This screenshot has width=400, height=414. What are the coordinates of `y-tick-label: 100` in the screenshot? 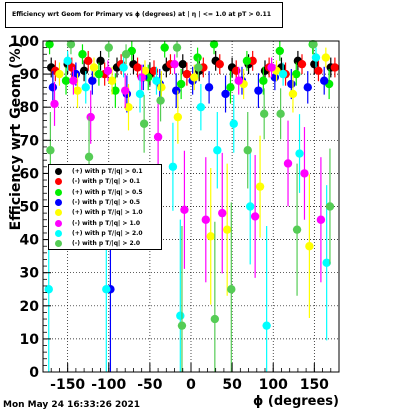 It's located at (24, 42).